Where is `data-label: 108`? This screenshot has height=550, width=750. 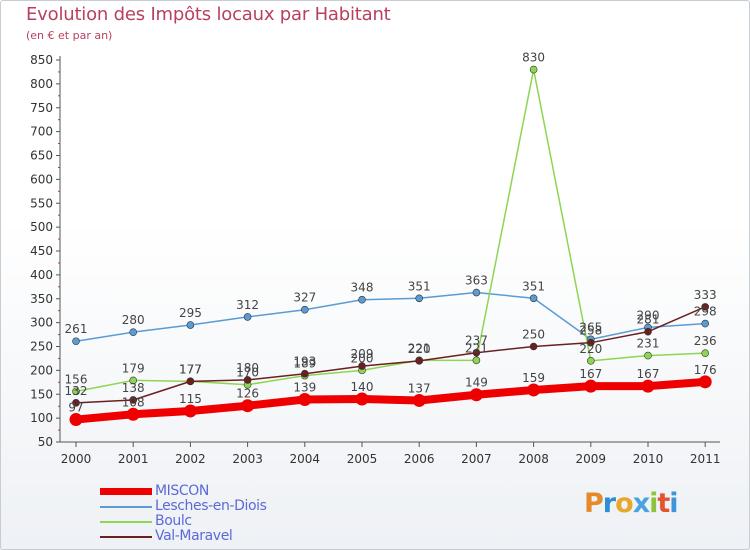
data-label: 108 is located at coordinates (133, 402).